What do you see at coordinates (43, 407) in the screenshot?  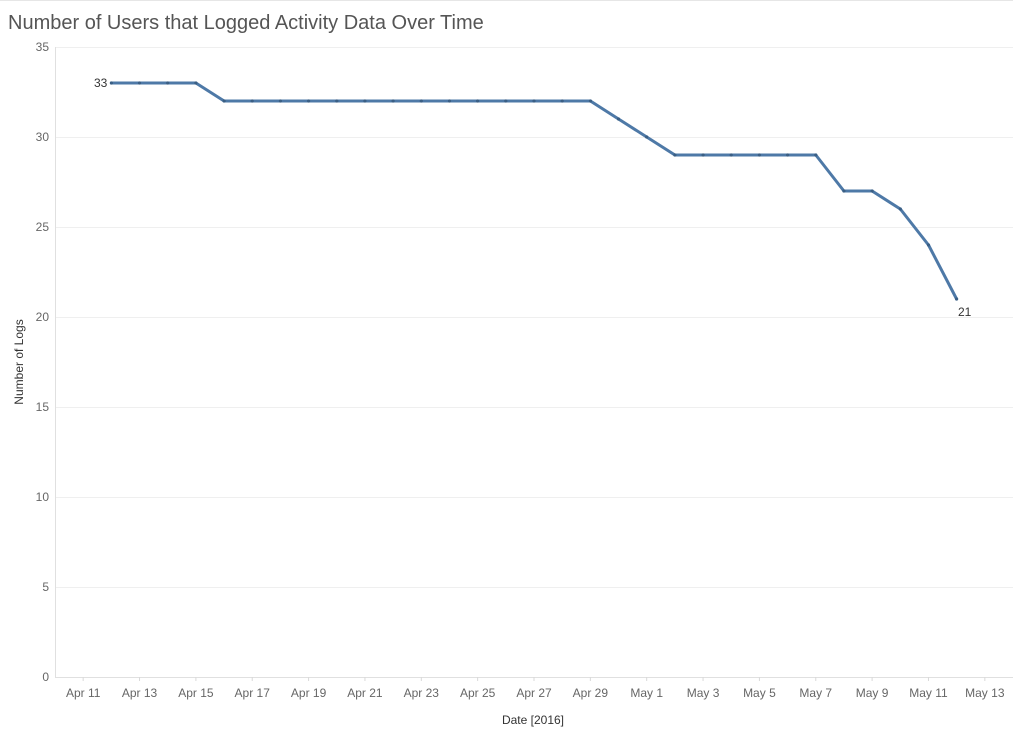 I see `y-tick-label: 15` at bounding box center [43, 407].